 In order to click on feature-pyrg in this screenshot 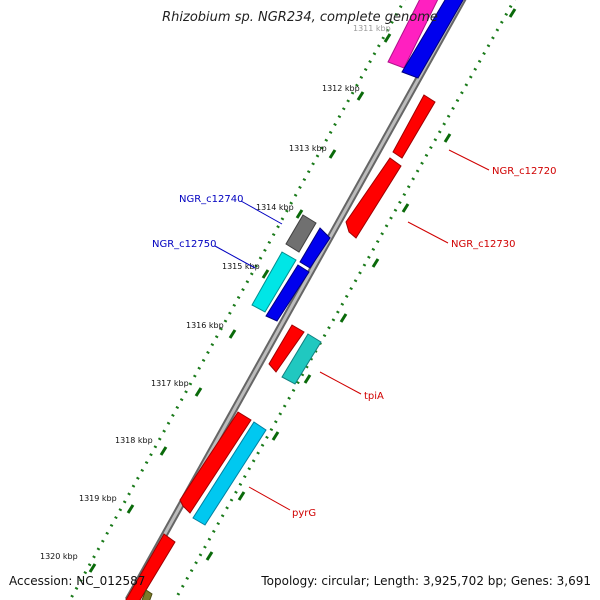, I will do `click(229, 473)`.